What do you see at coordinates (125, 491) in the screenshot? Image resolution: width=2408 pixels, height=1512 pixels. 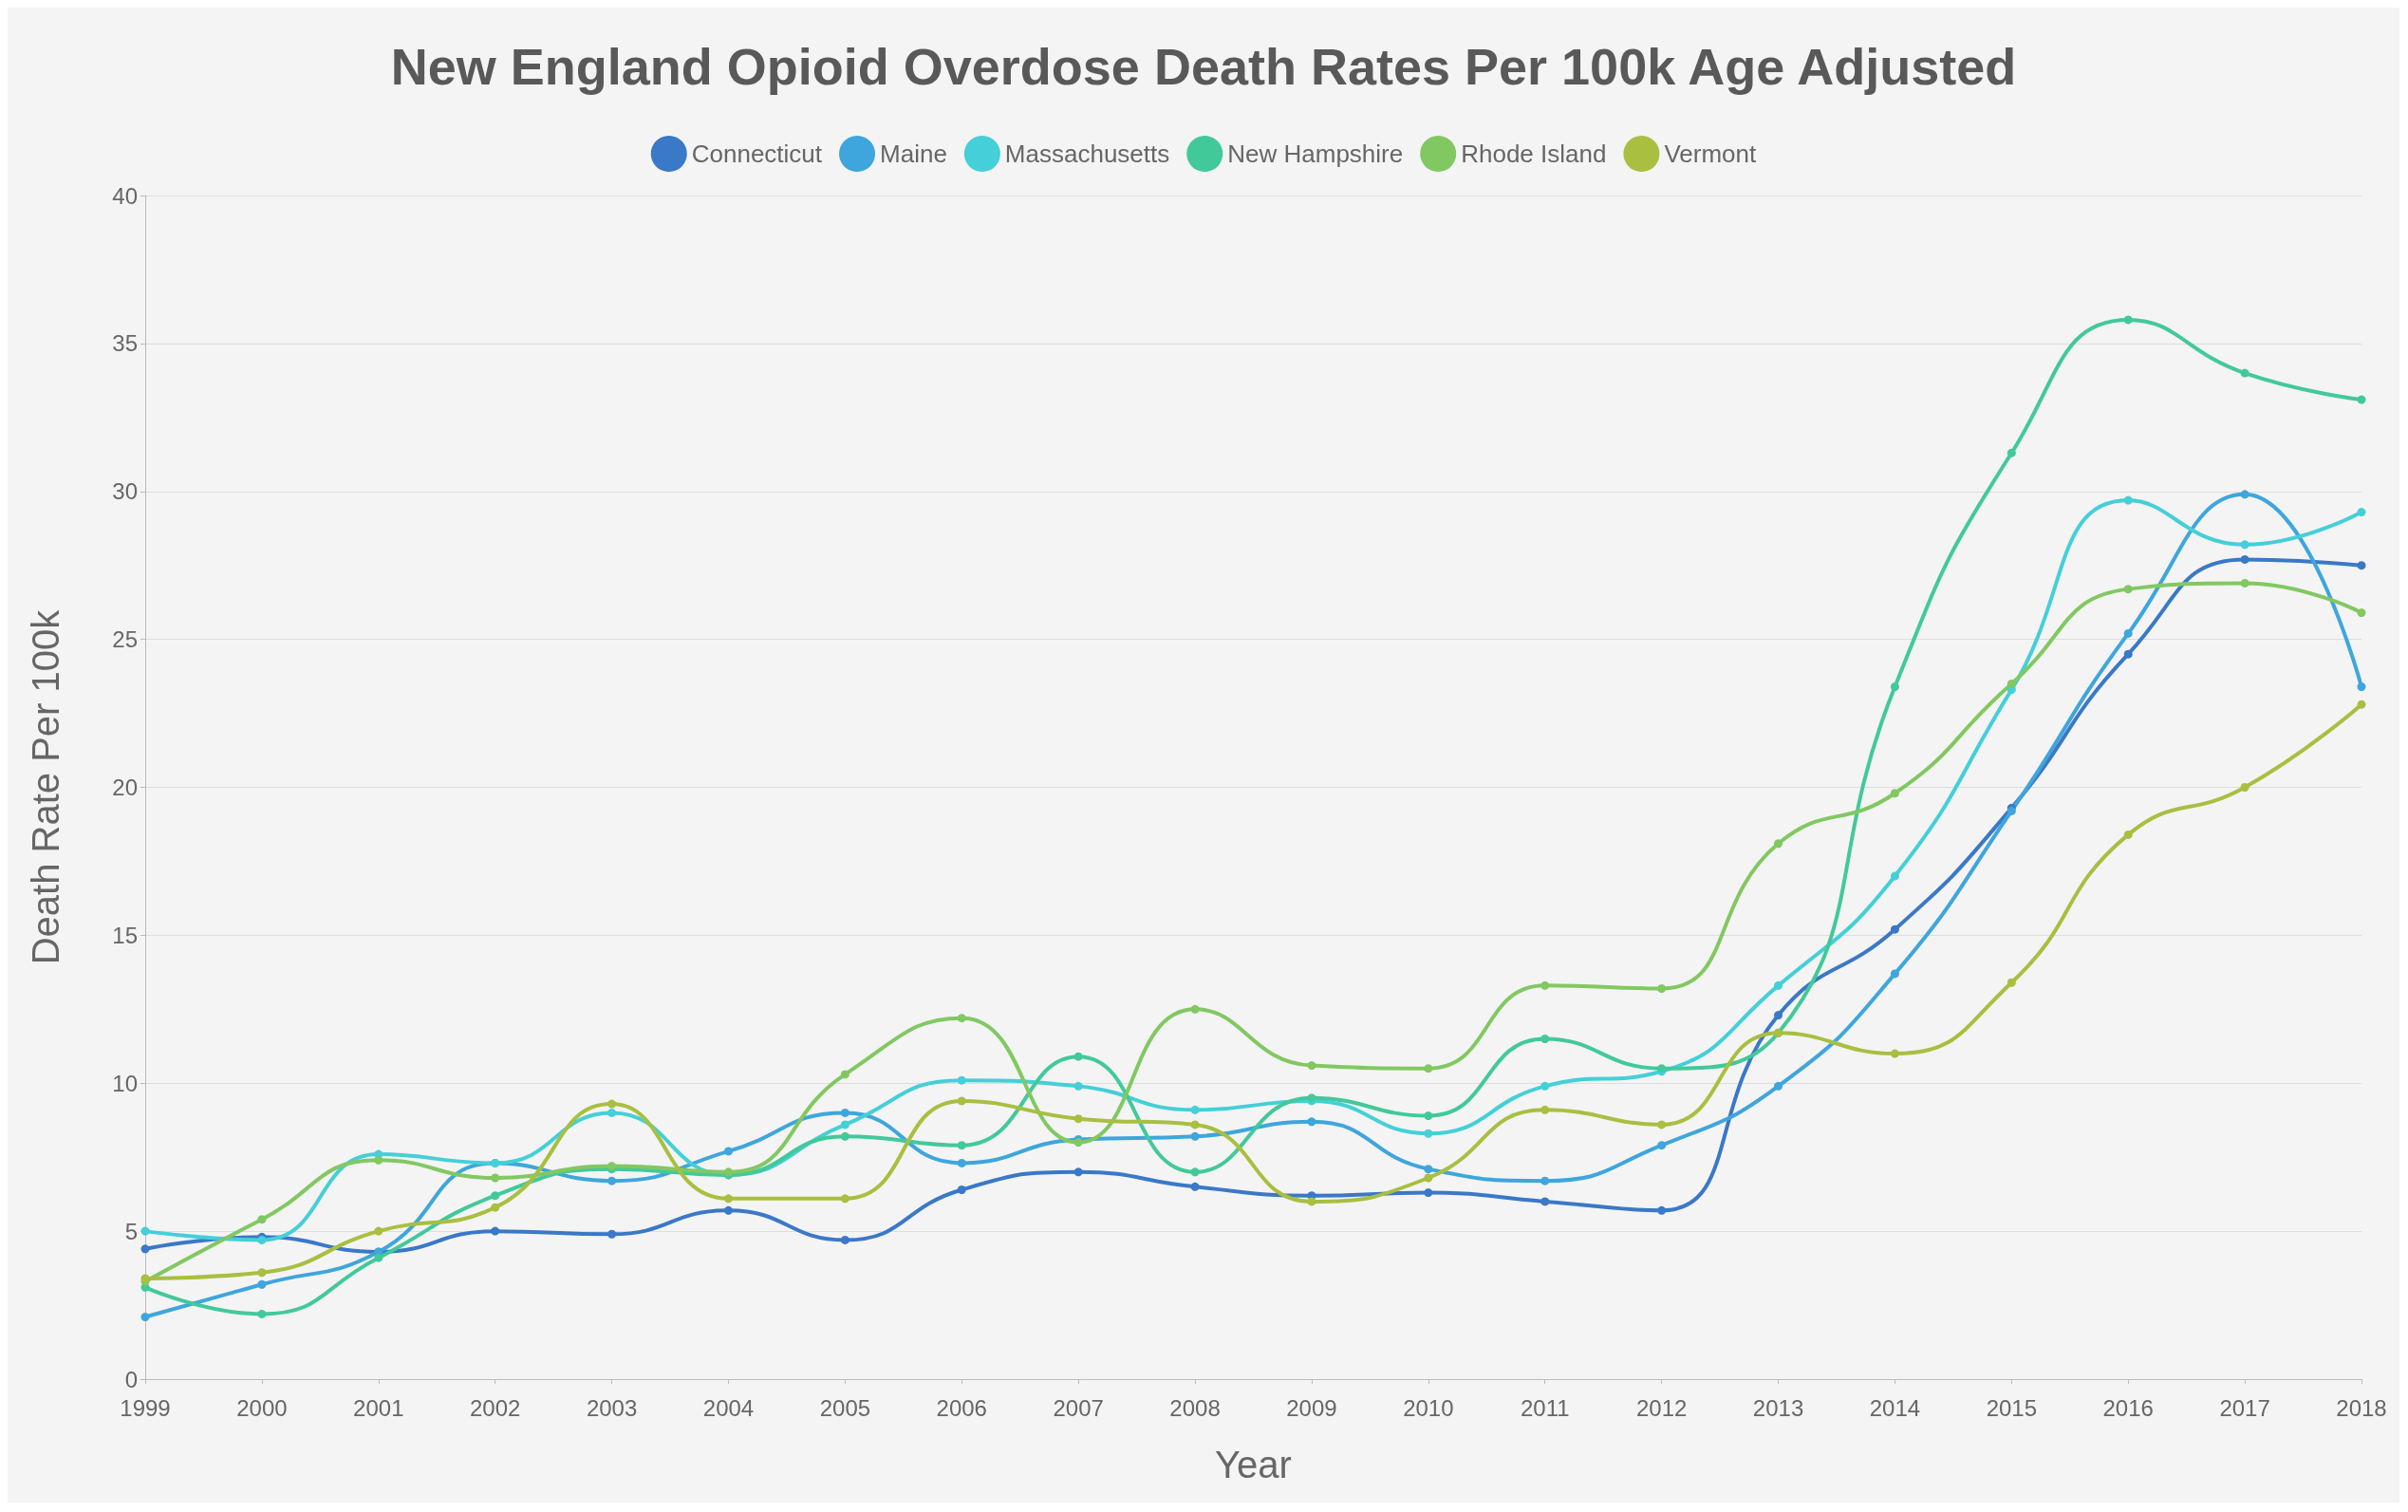 I see `y-tick-label: 30` at bounding box center [125, 491].